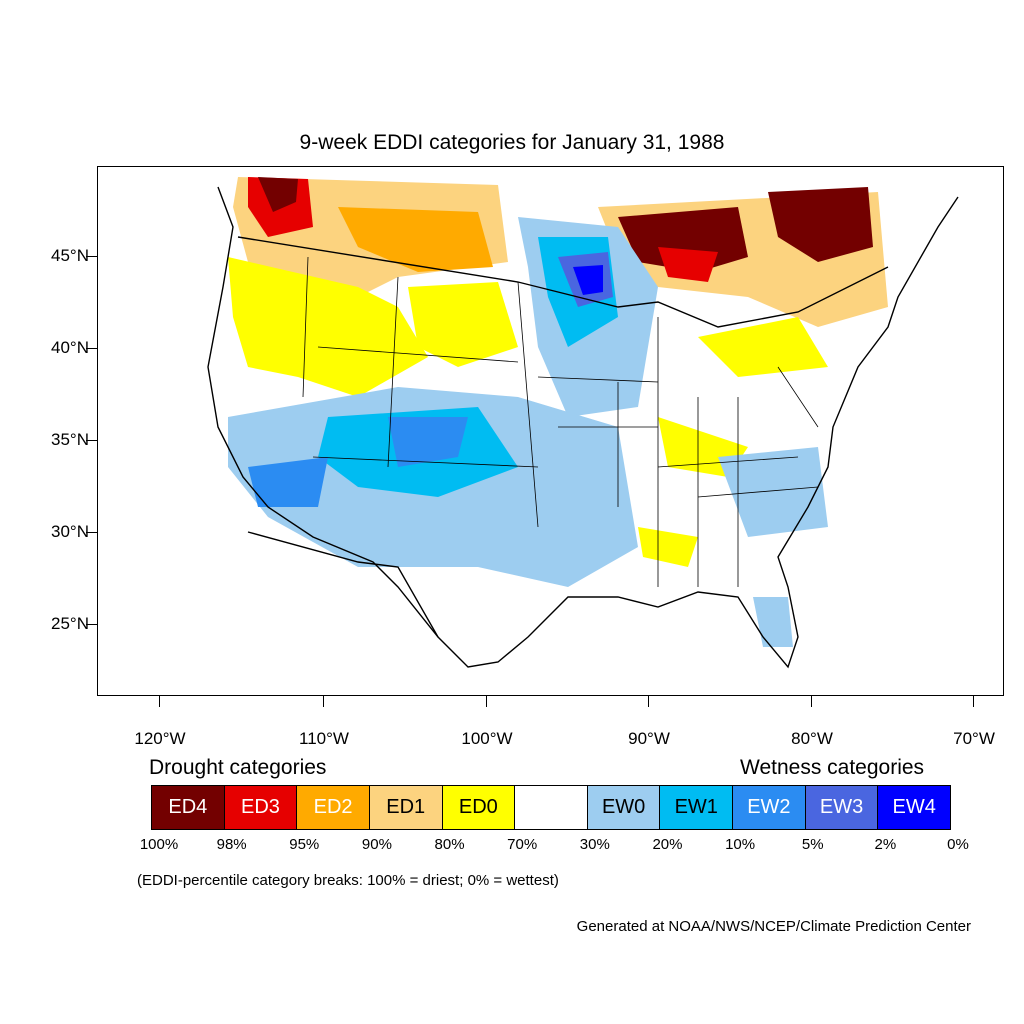 This screenshot has height=1024, width=1024. Describe the element at coordinates (885, 844) in the screenshot. I see `legend-percent-label: 2%` at that location.